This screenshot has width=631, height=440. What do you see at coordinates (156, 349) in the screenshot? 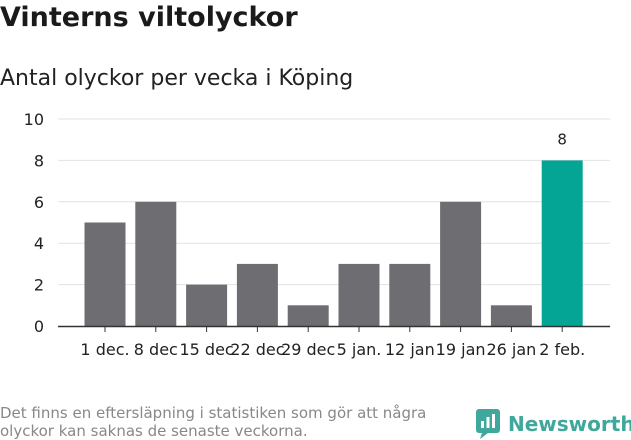
I see `x-tick-label: 8 dec` at bounding box center [156, 349].